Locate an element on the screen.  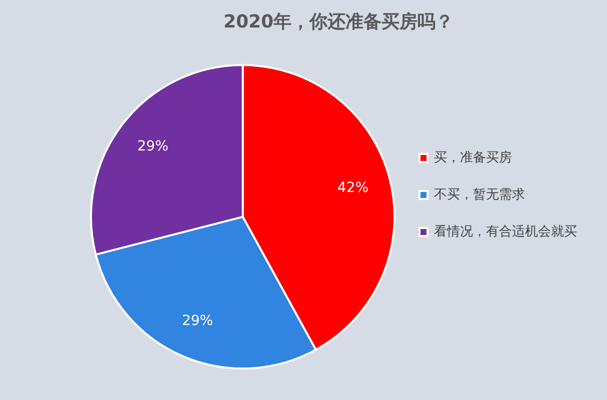
data-label: 42% is located at coordinates (353, 188).